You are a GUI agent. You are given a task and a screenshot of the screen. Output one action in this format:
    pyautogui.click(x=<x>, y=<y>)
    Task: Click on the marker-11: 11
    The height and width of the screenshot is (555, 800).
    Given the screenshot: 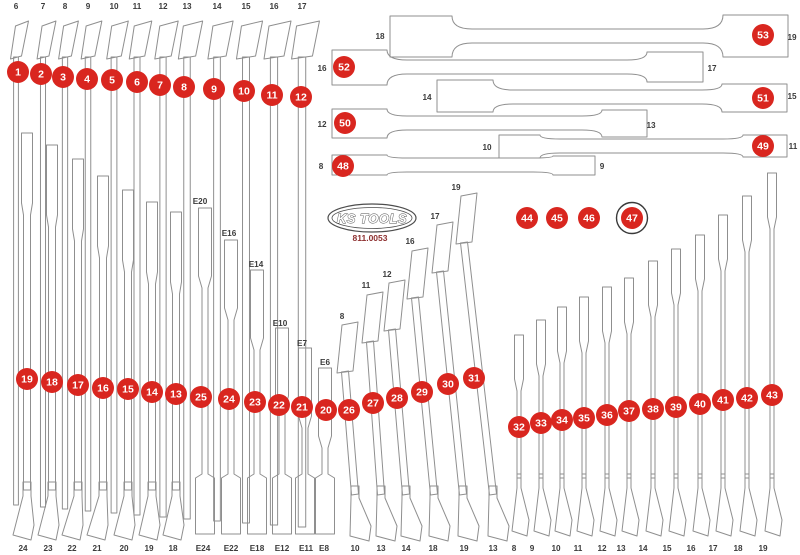 What is the action you would take?
    pyautogui.click(x=272, y=95)
    